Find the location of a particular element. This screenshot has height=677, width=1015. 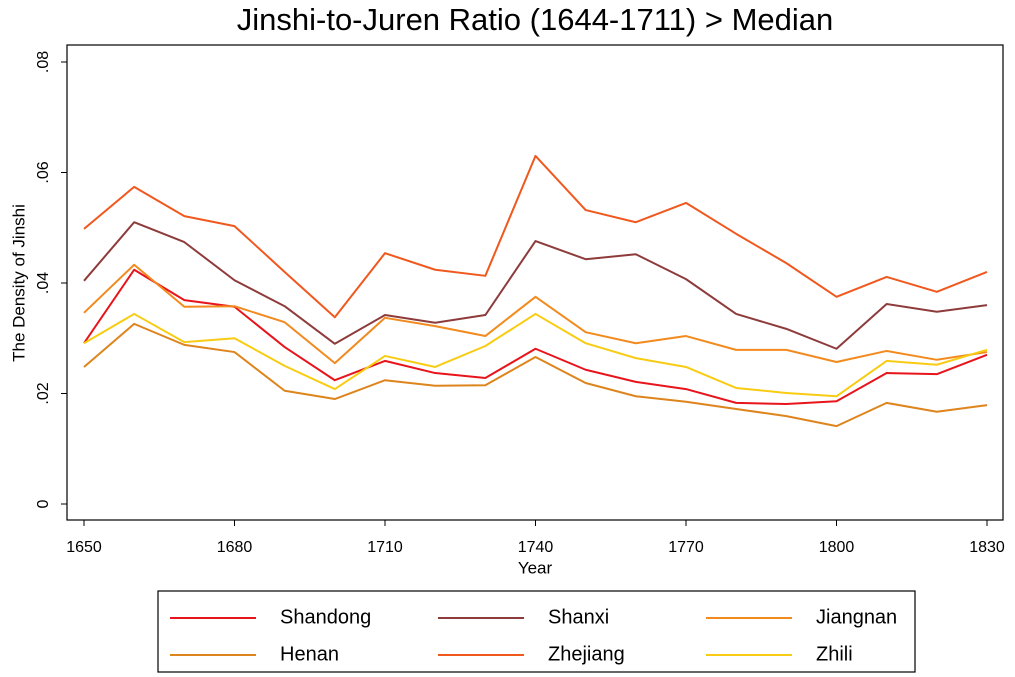

x-tick-label: 1770 is located at coordinates (686, 547).